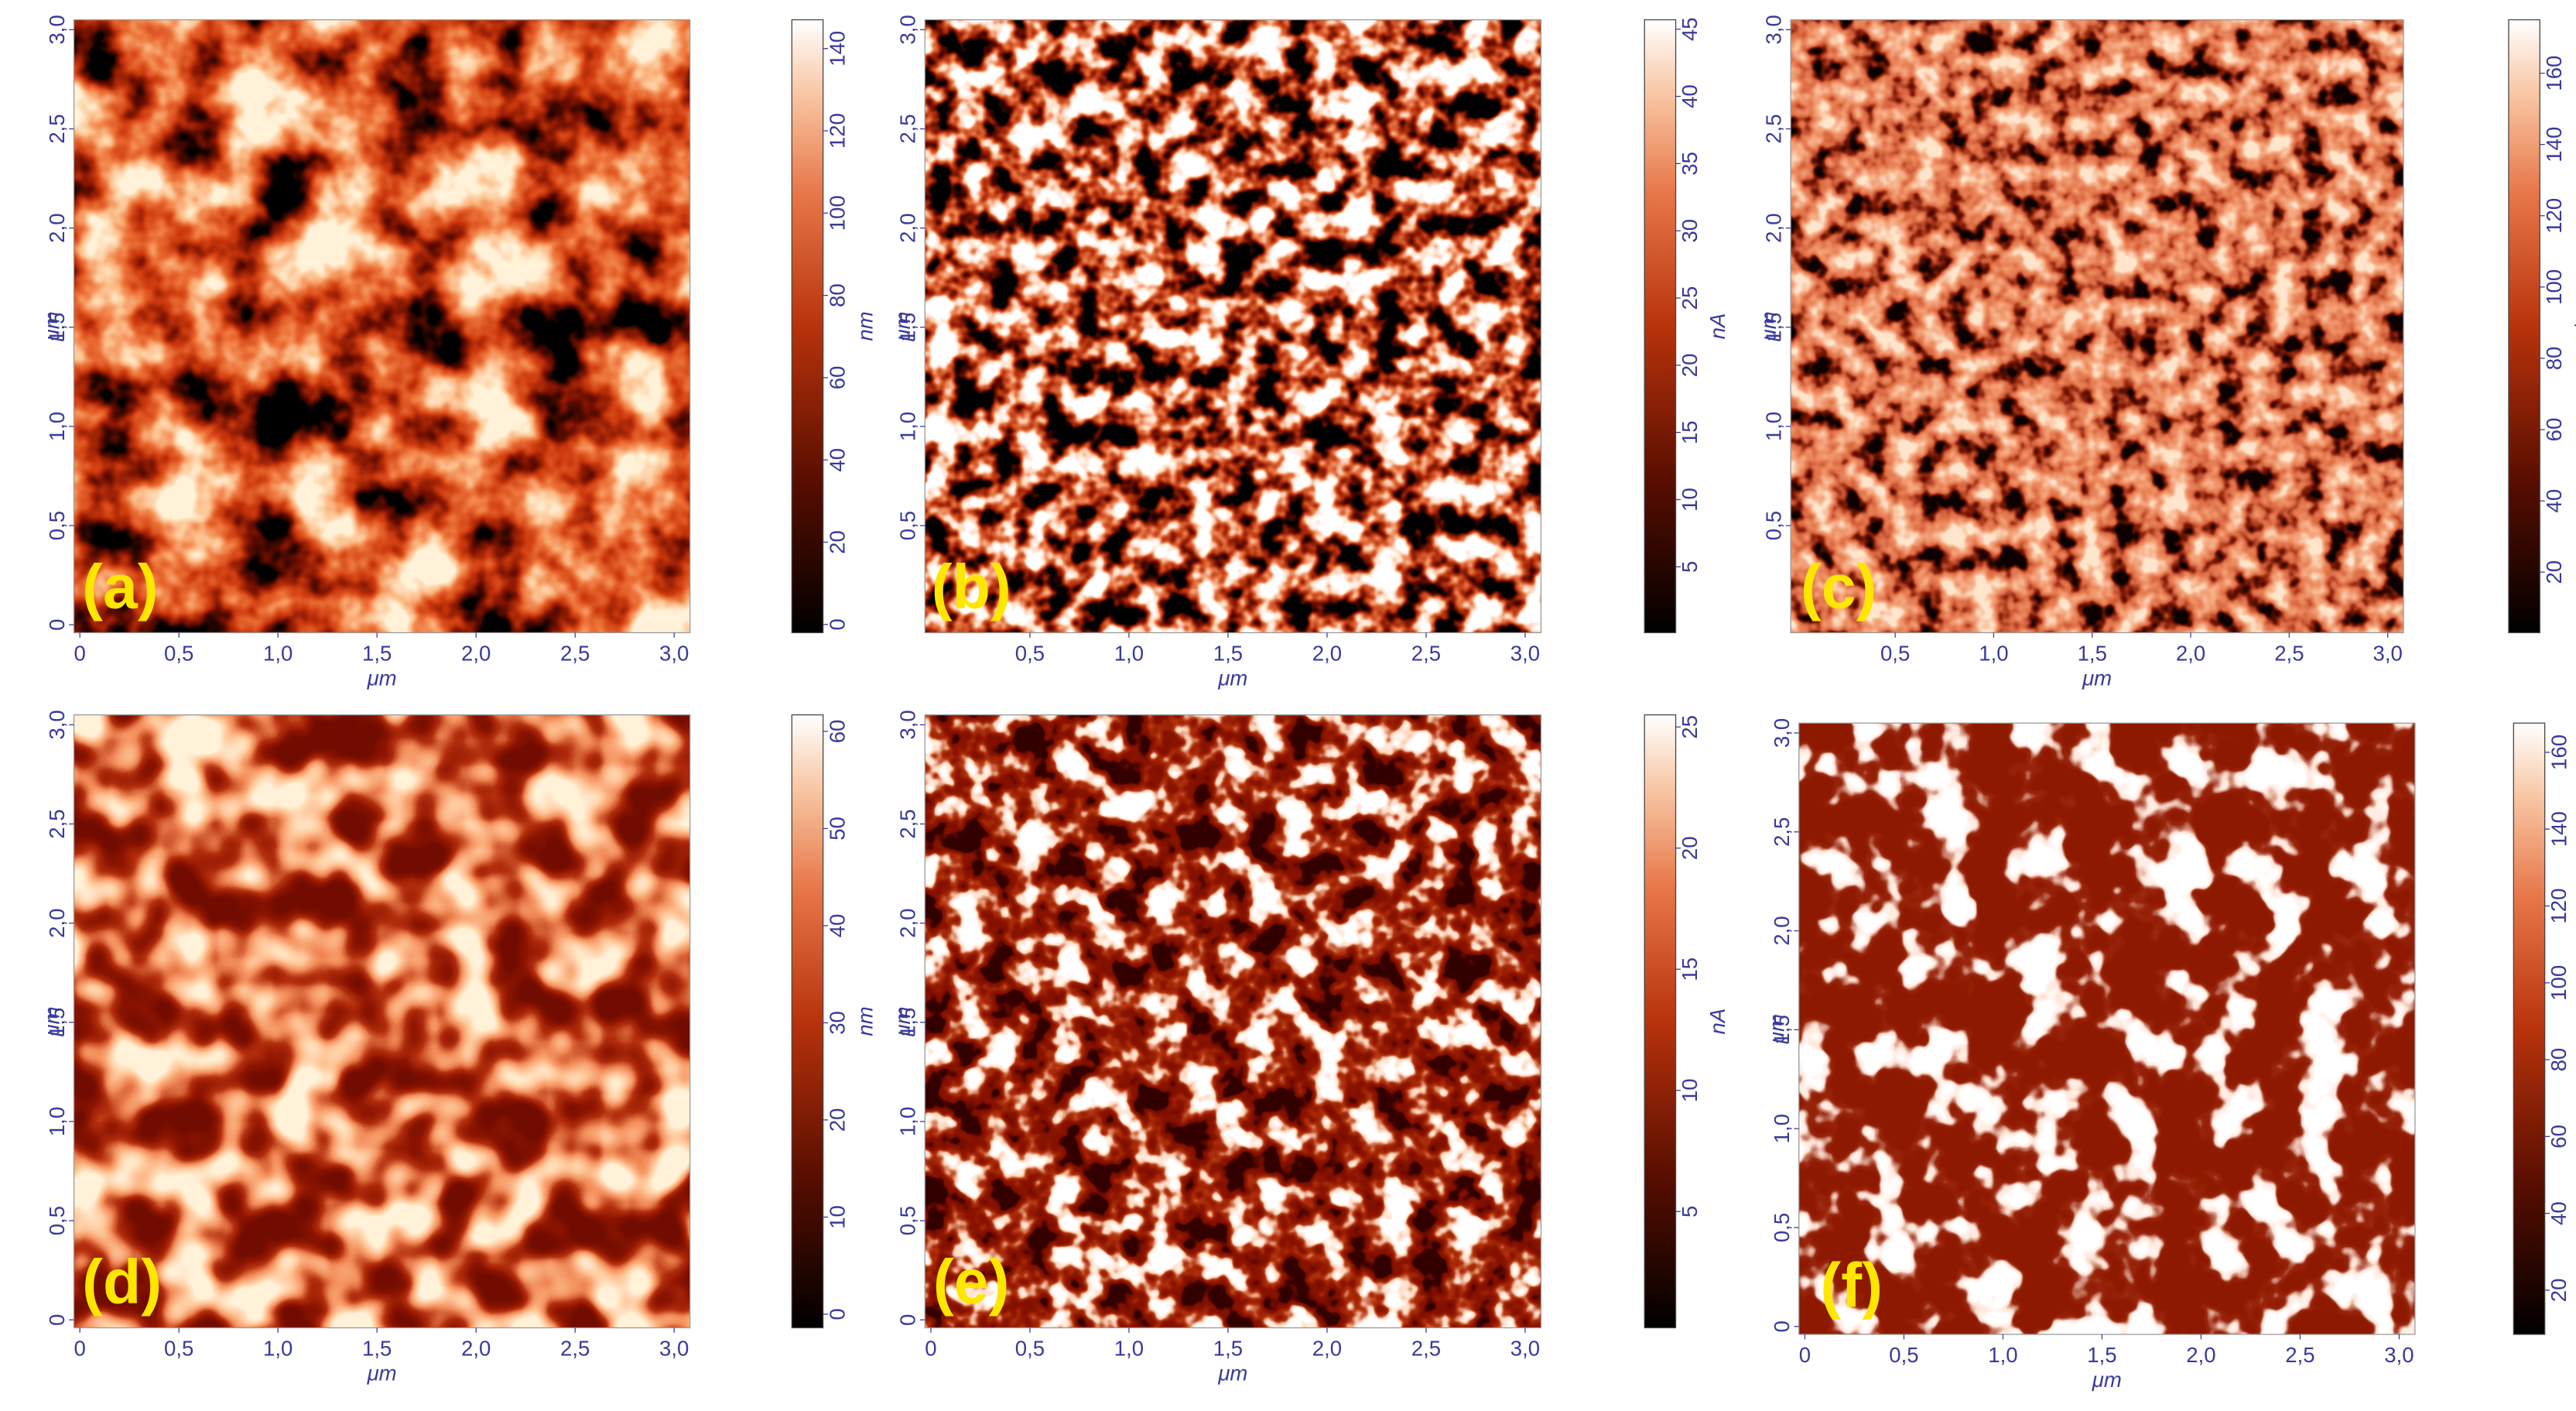 This screenshot has height=1411, width=2576. What do you see at coordinates (865, 326) in the screenshot?
I see `colorbar-unit: nm` at bounding box center [865, 326].